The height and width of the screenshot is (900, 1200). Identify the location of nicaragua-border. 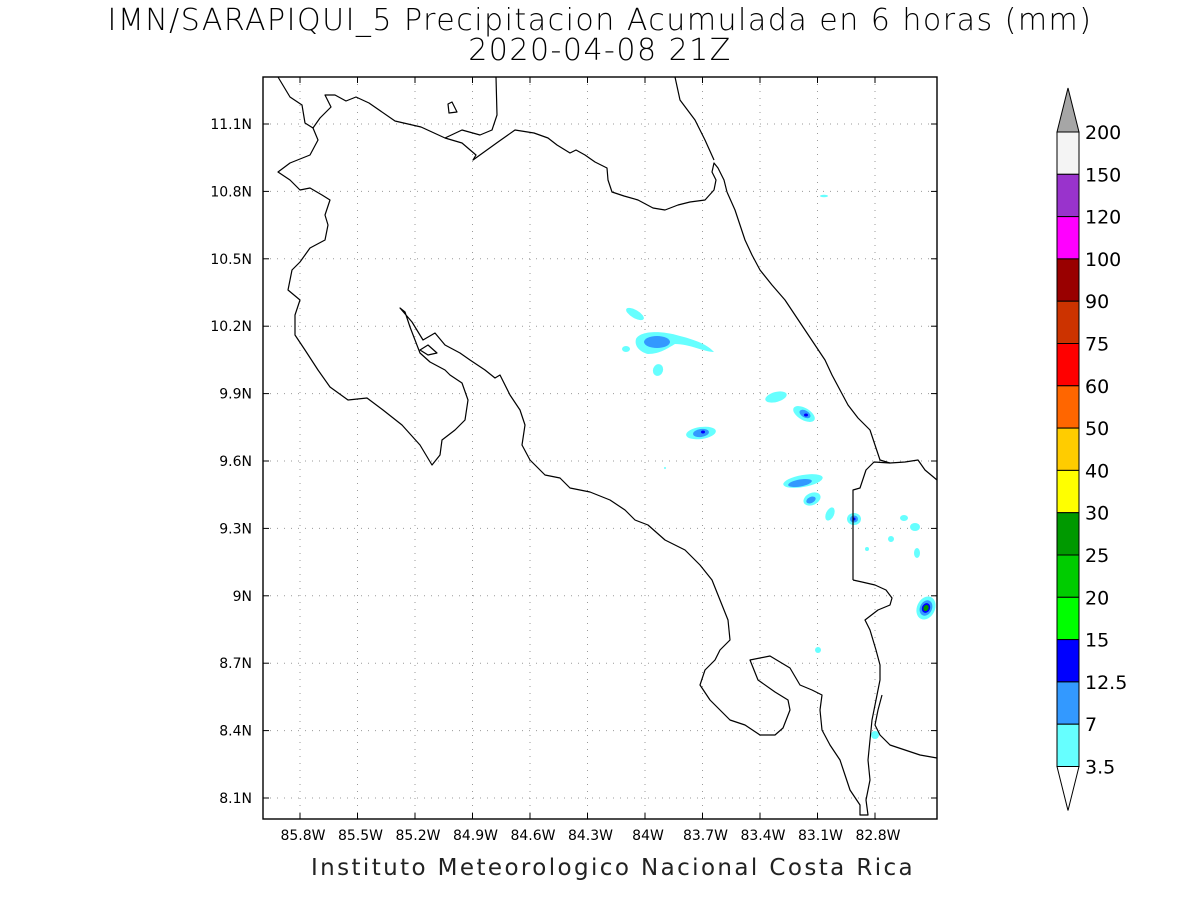
(502, 143).